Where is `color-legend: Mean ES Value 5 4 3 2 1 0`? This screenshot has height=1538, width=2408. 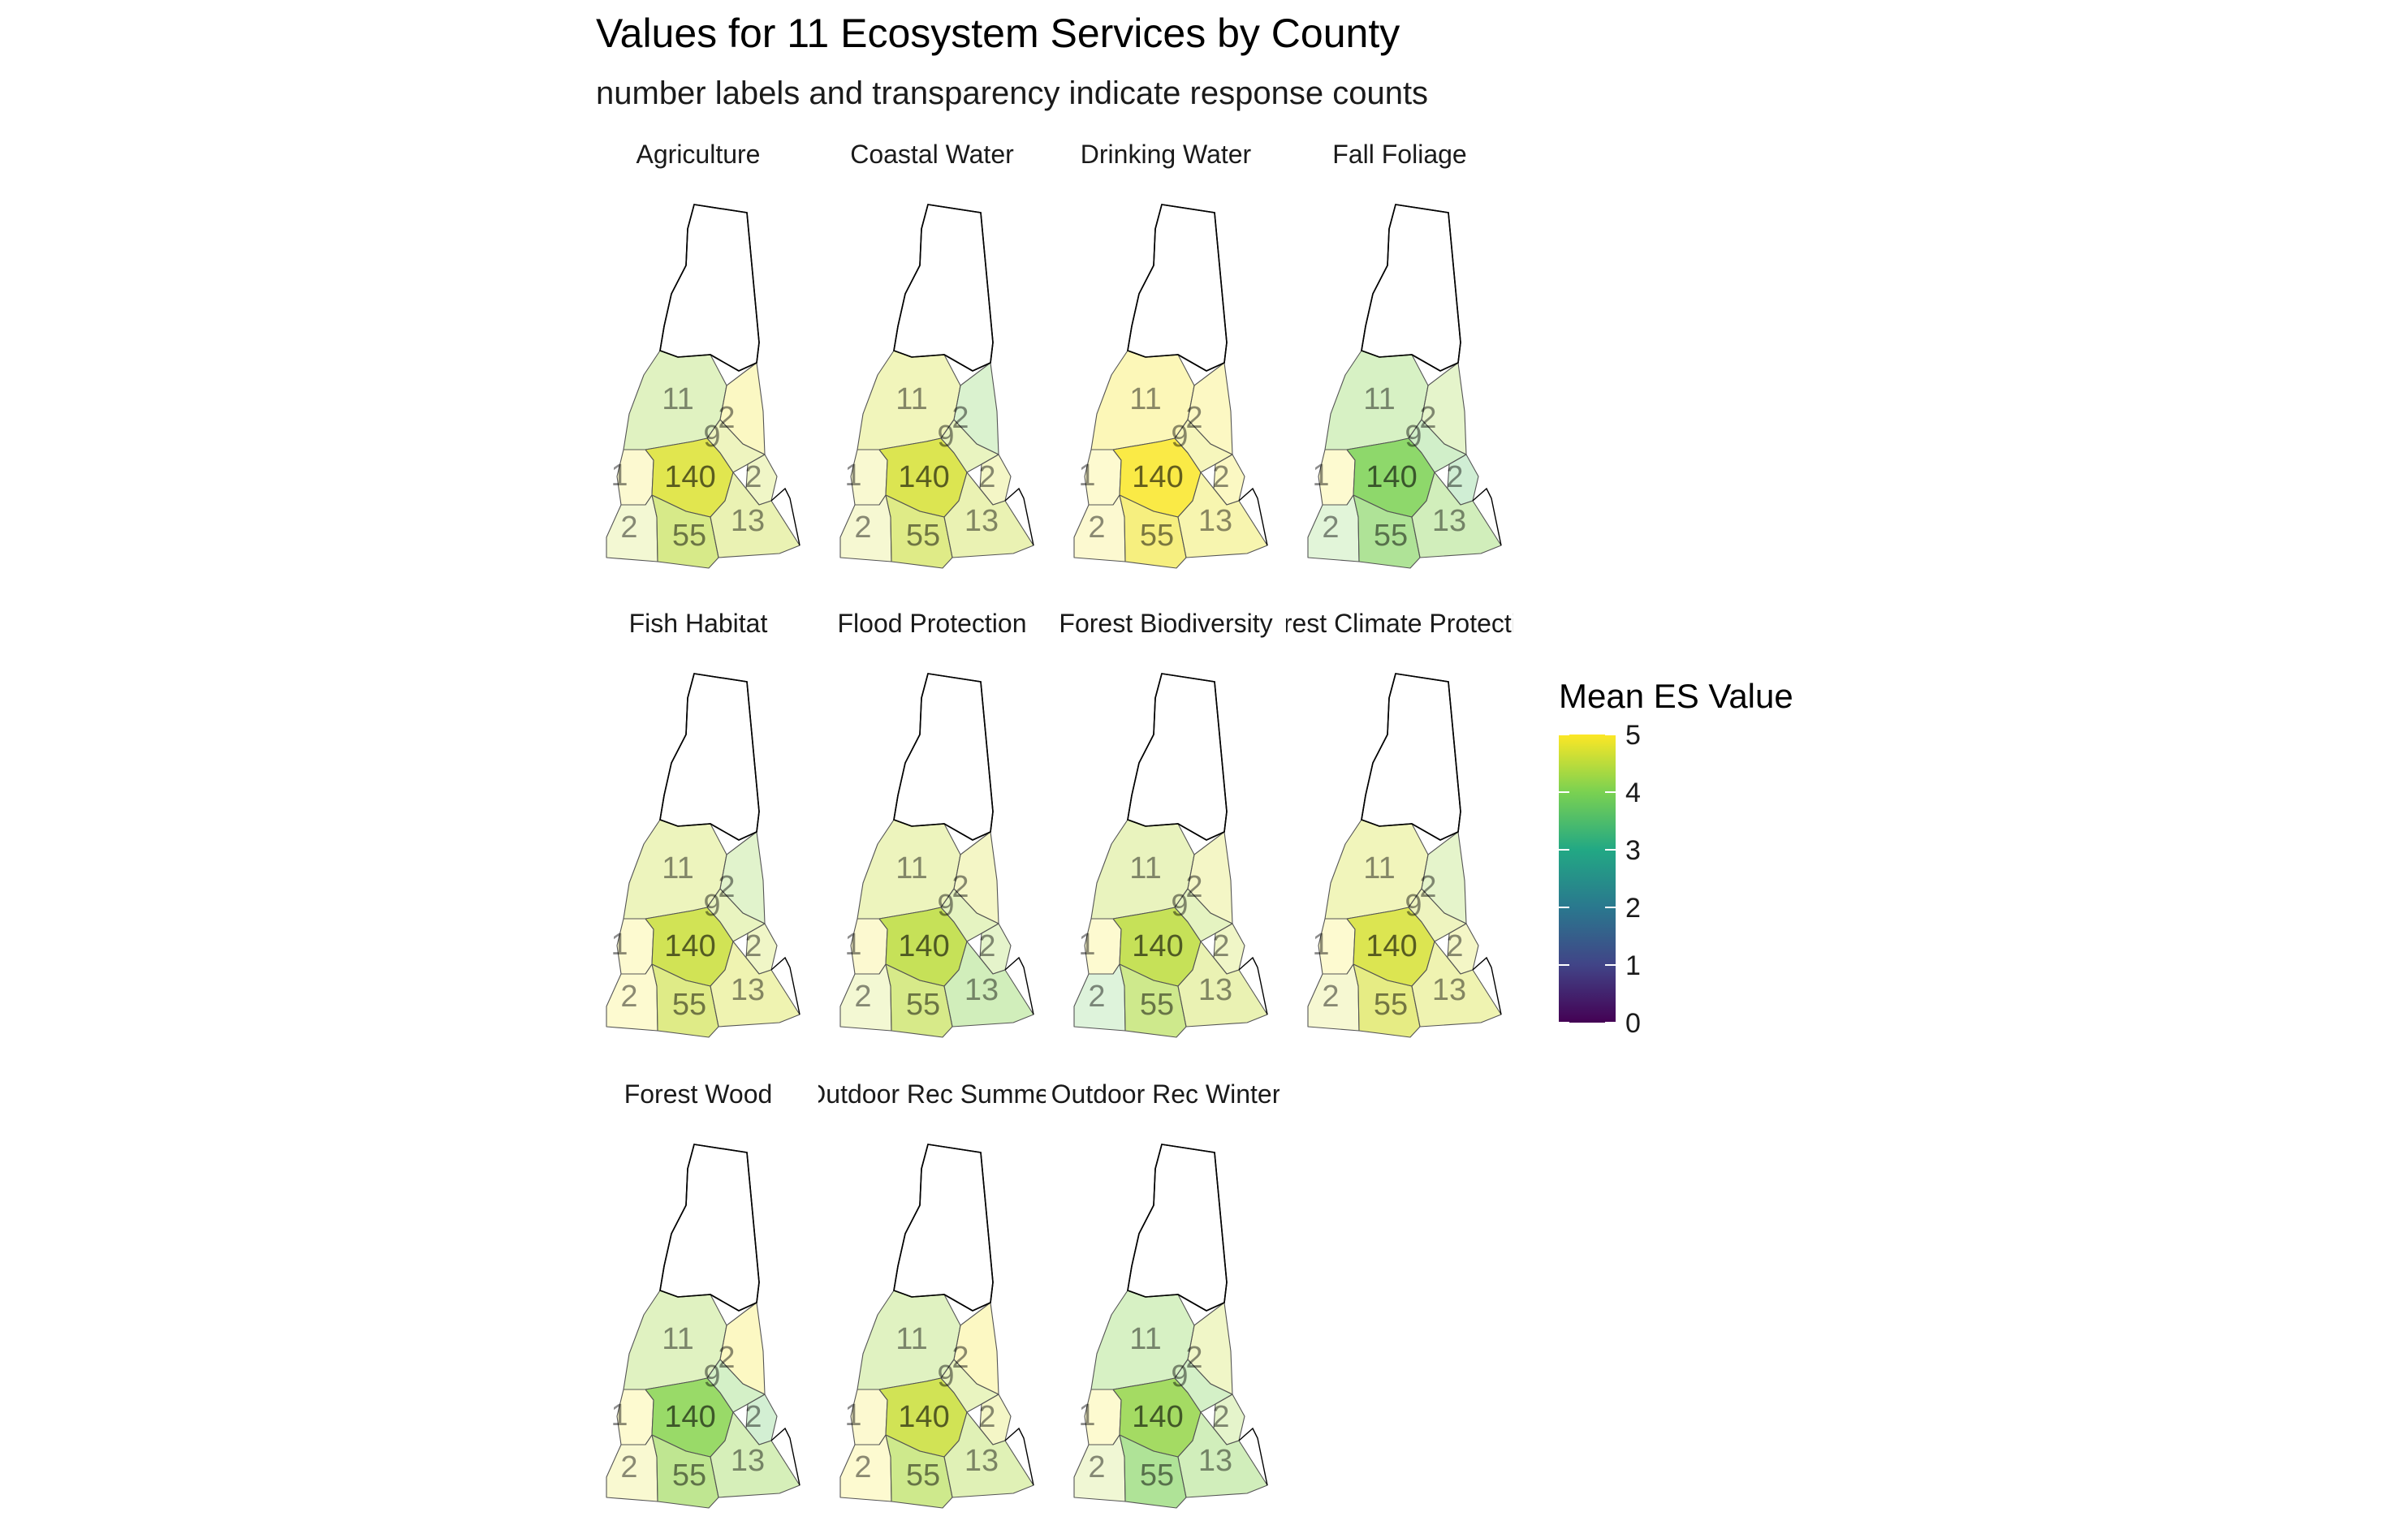
color-legend: Mean ES Value 5 4 3 2 1 0 is located at coordinates (1676, 858).